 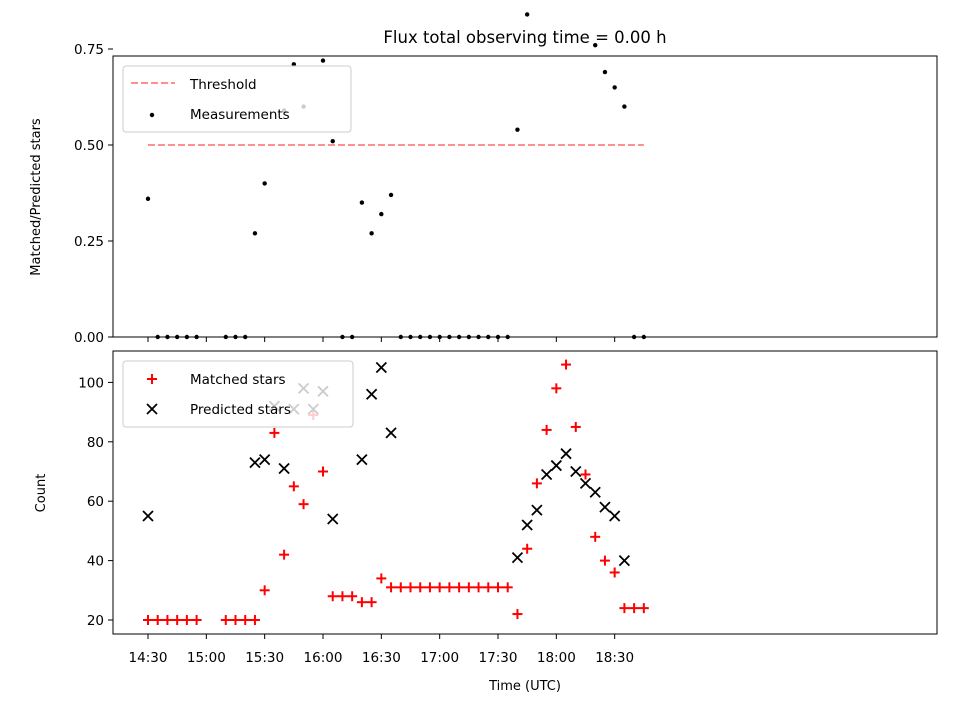 I want to click on bottom-y-tick-label: 20, so click(x=95, y=621).